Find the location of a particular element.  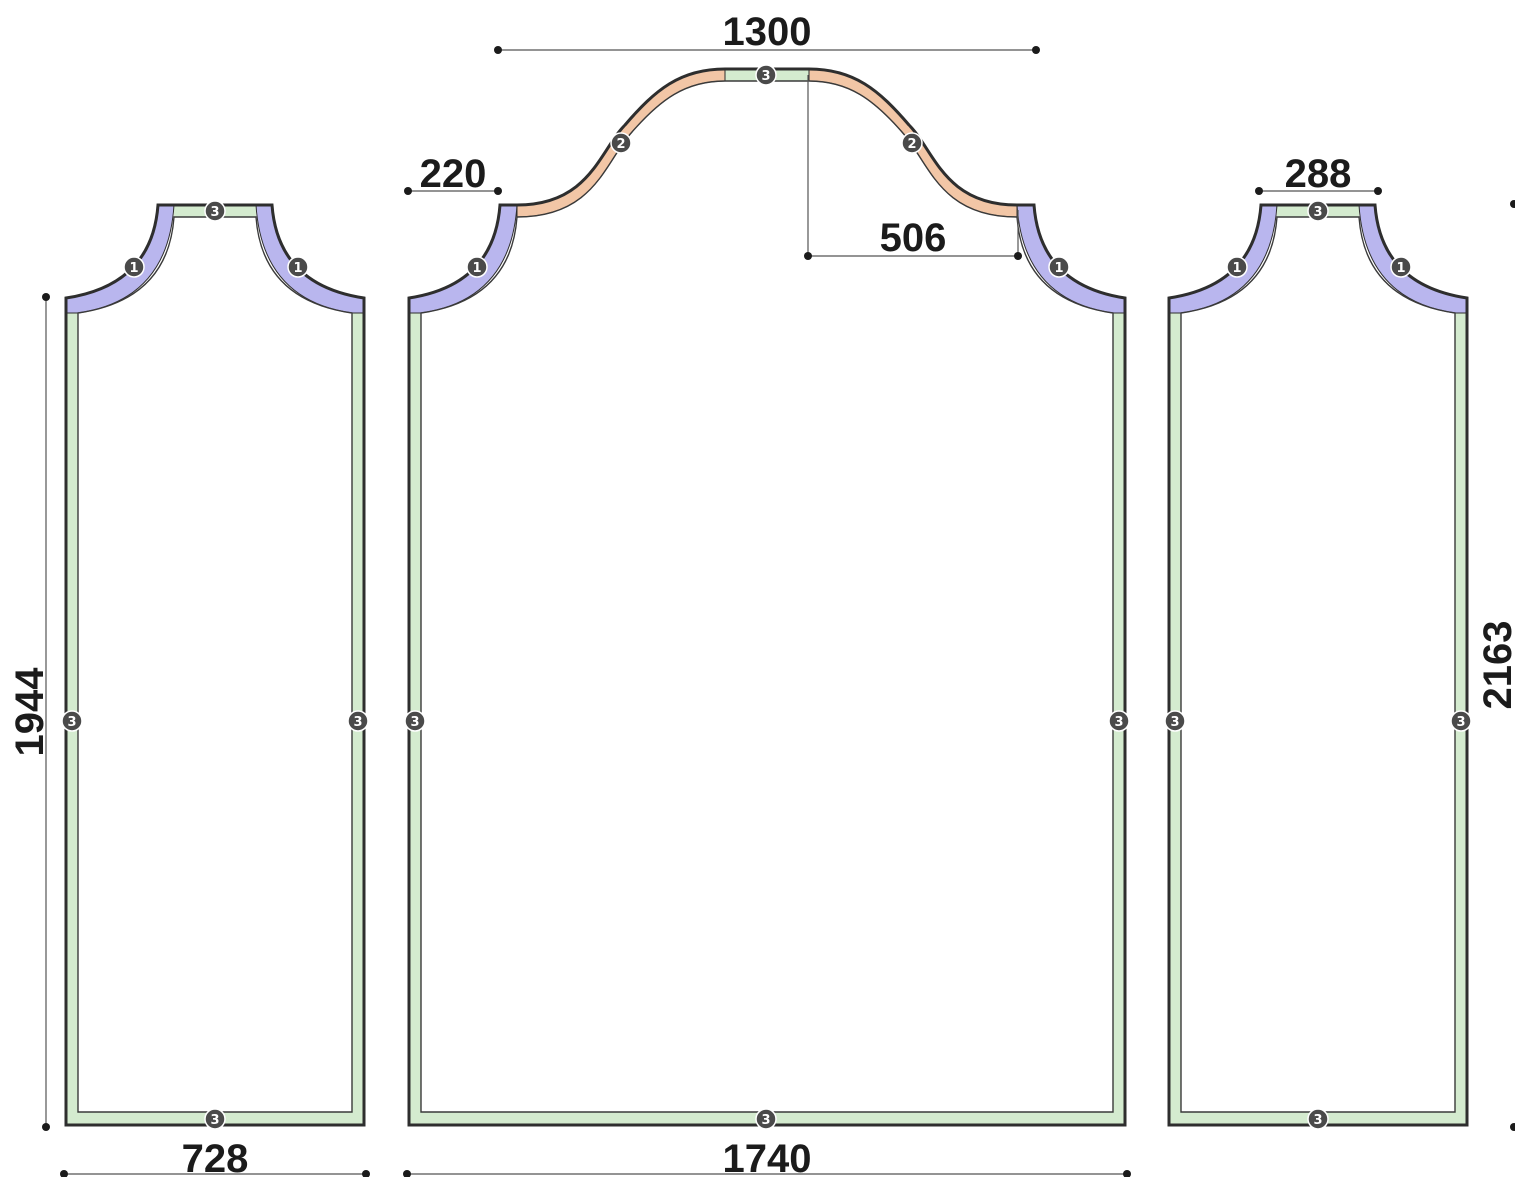

dimension-center-shoulder: 220 is located at coordinates (453, 174).